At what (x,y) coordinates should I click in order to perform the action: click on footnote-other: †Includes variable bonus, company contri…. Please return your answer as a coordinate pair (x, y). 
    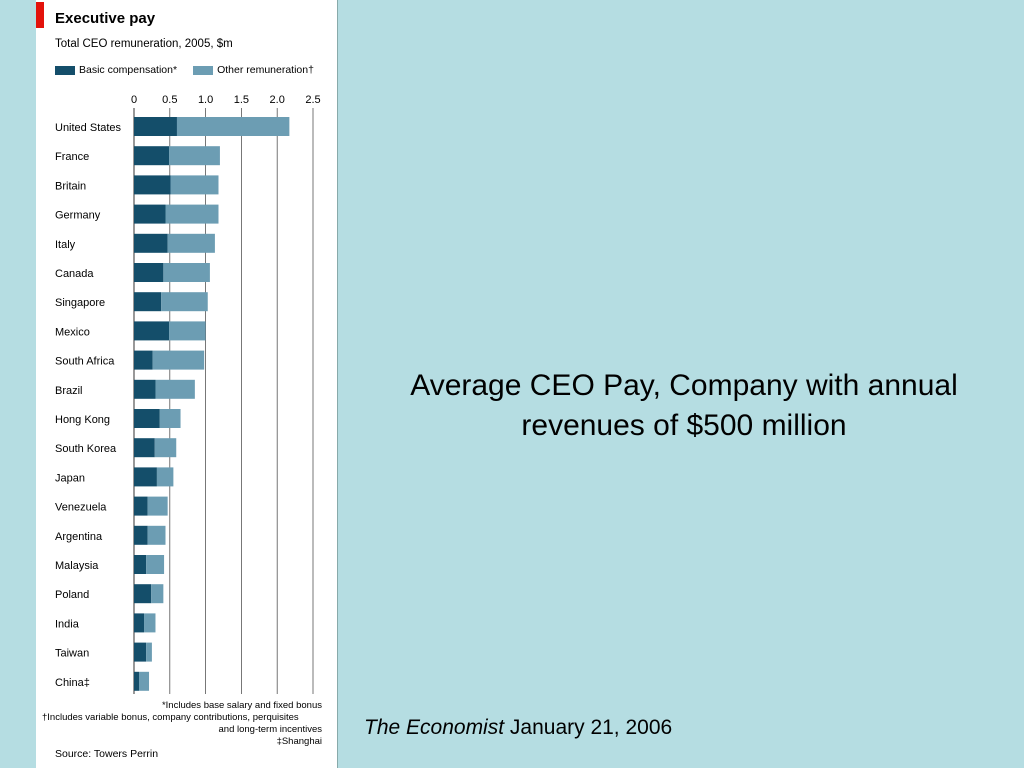
    Looking at the image, I should click on (170, 717).